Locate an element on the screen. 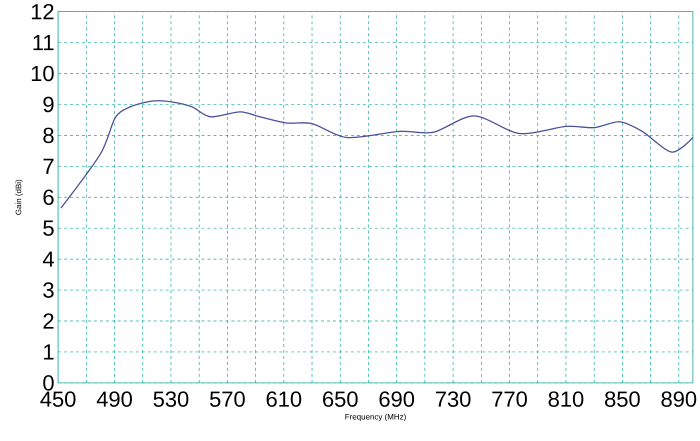 The width and height of the screenshot is (700, 441). y-tick-label: 4 is located at coordinates (48, 259).